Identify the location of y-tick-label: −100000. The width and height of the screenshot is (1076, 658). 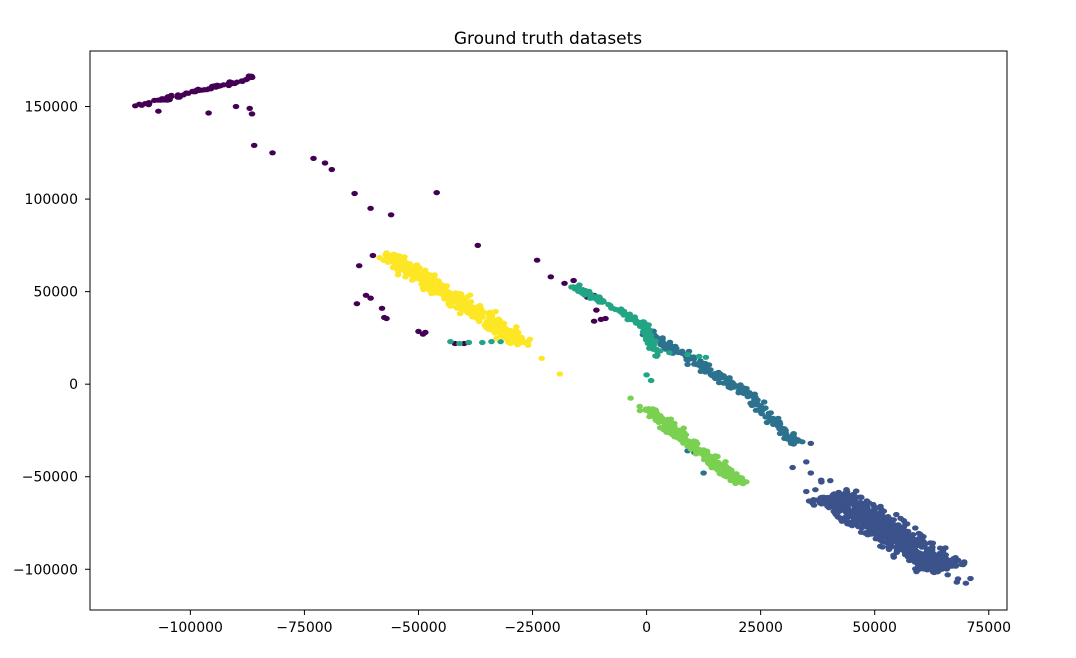
(45, 570).